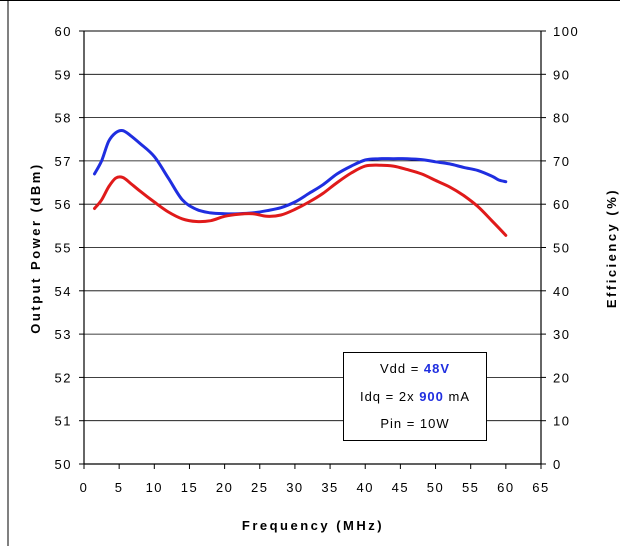 This screenshot has height=551, width=620. I want to click on idq-line: Idq = 2x 900 mA, so click(415, 397).